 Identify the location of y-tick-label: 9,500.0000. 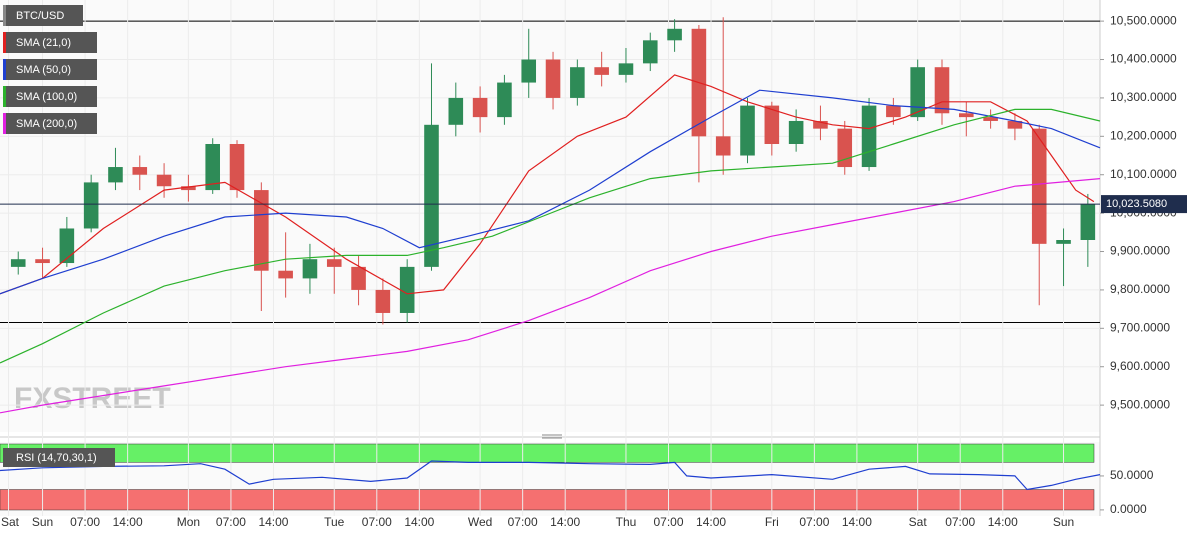
(1140, 404).